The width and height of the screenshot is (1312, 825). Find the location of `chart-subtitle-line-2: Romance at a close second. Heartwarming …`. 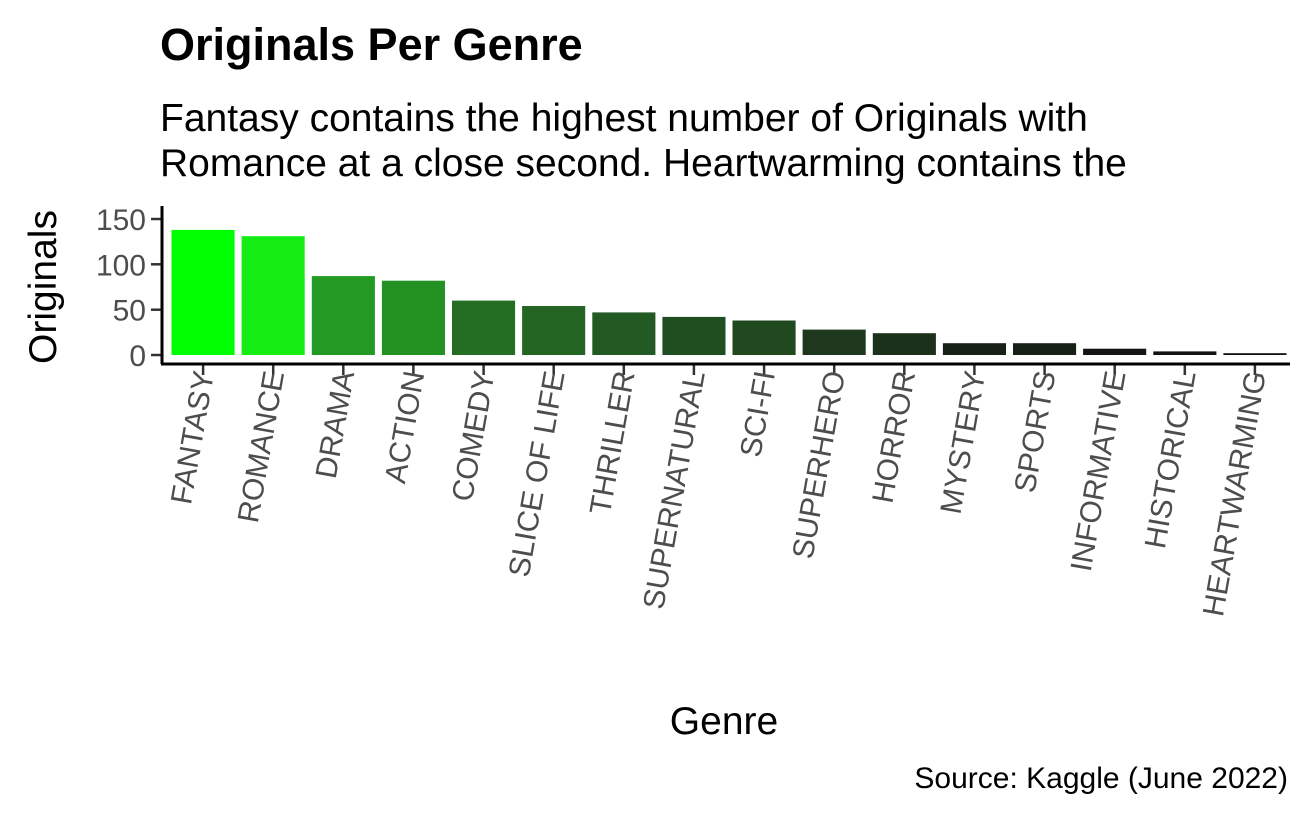

chart-subtitle-line-2: Romance at a close second. Heartwarming … is located at coordinates (643, 163).